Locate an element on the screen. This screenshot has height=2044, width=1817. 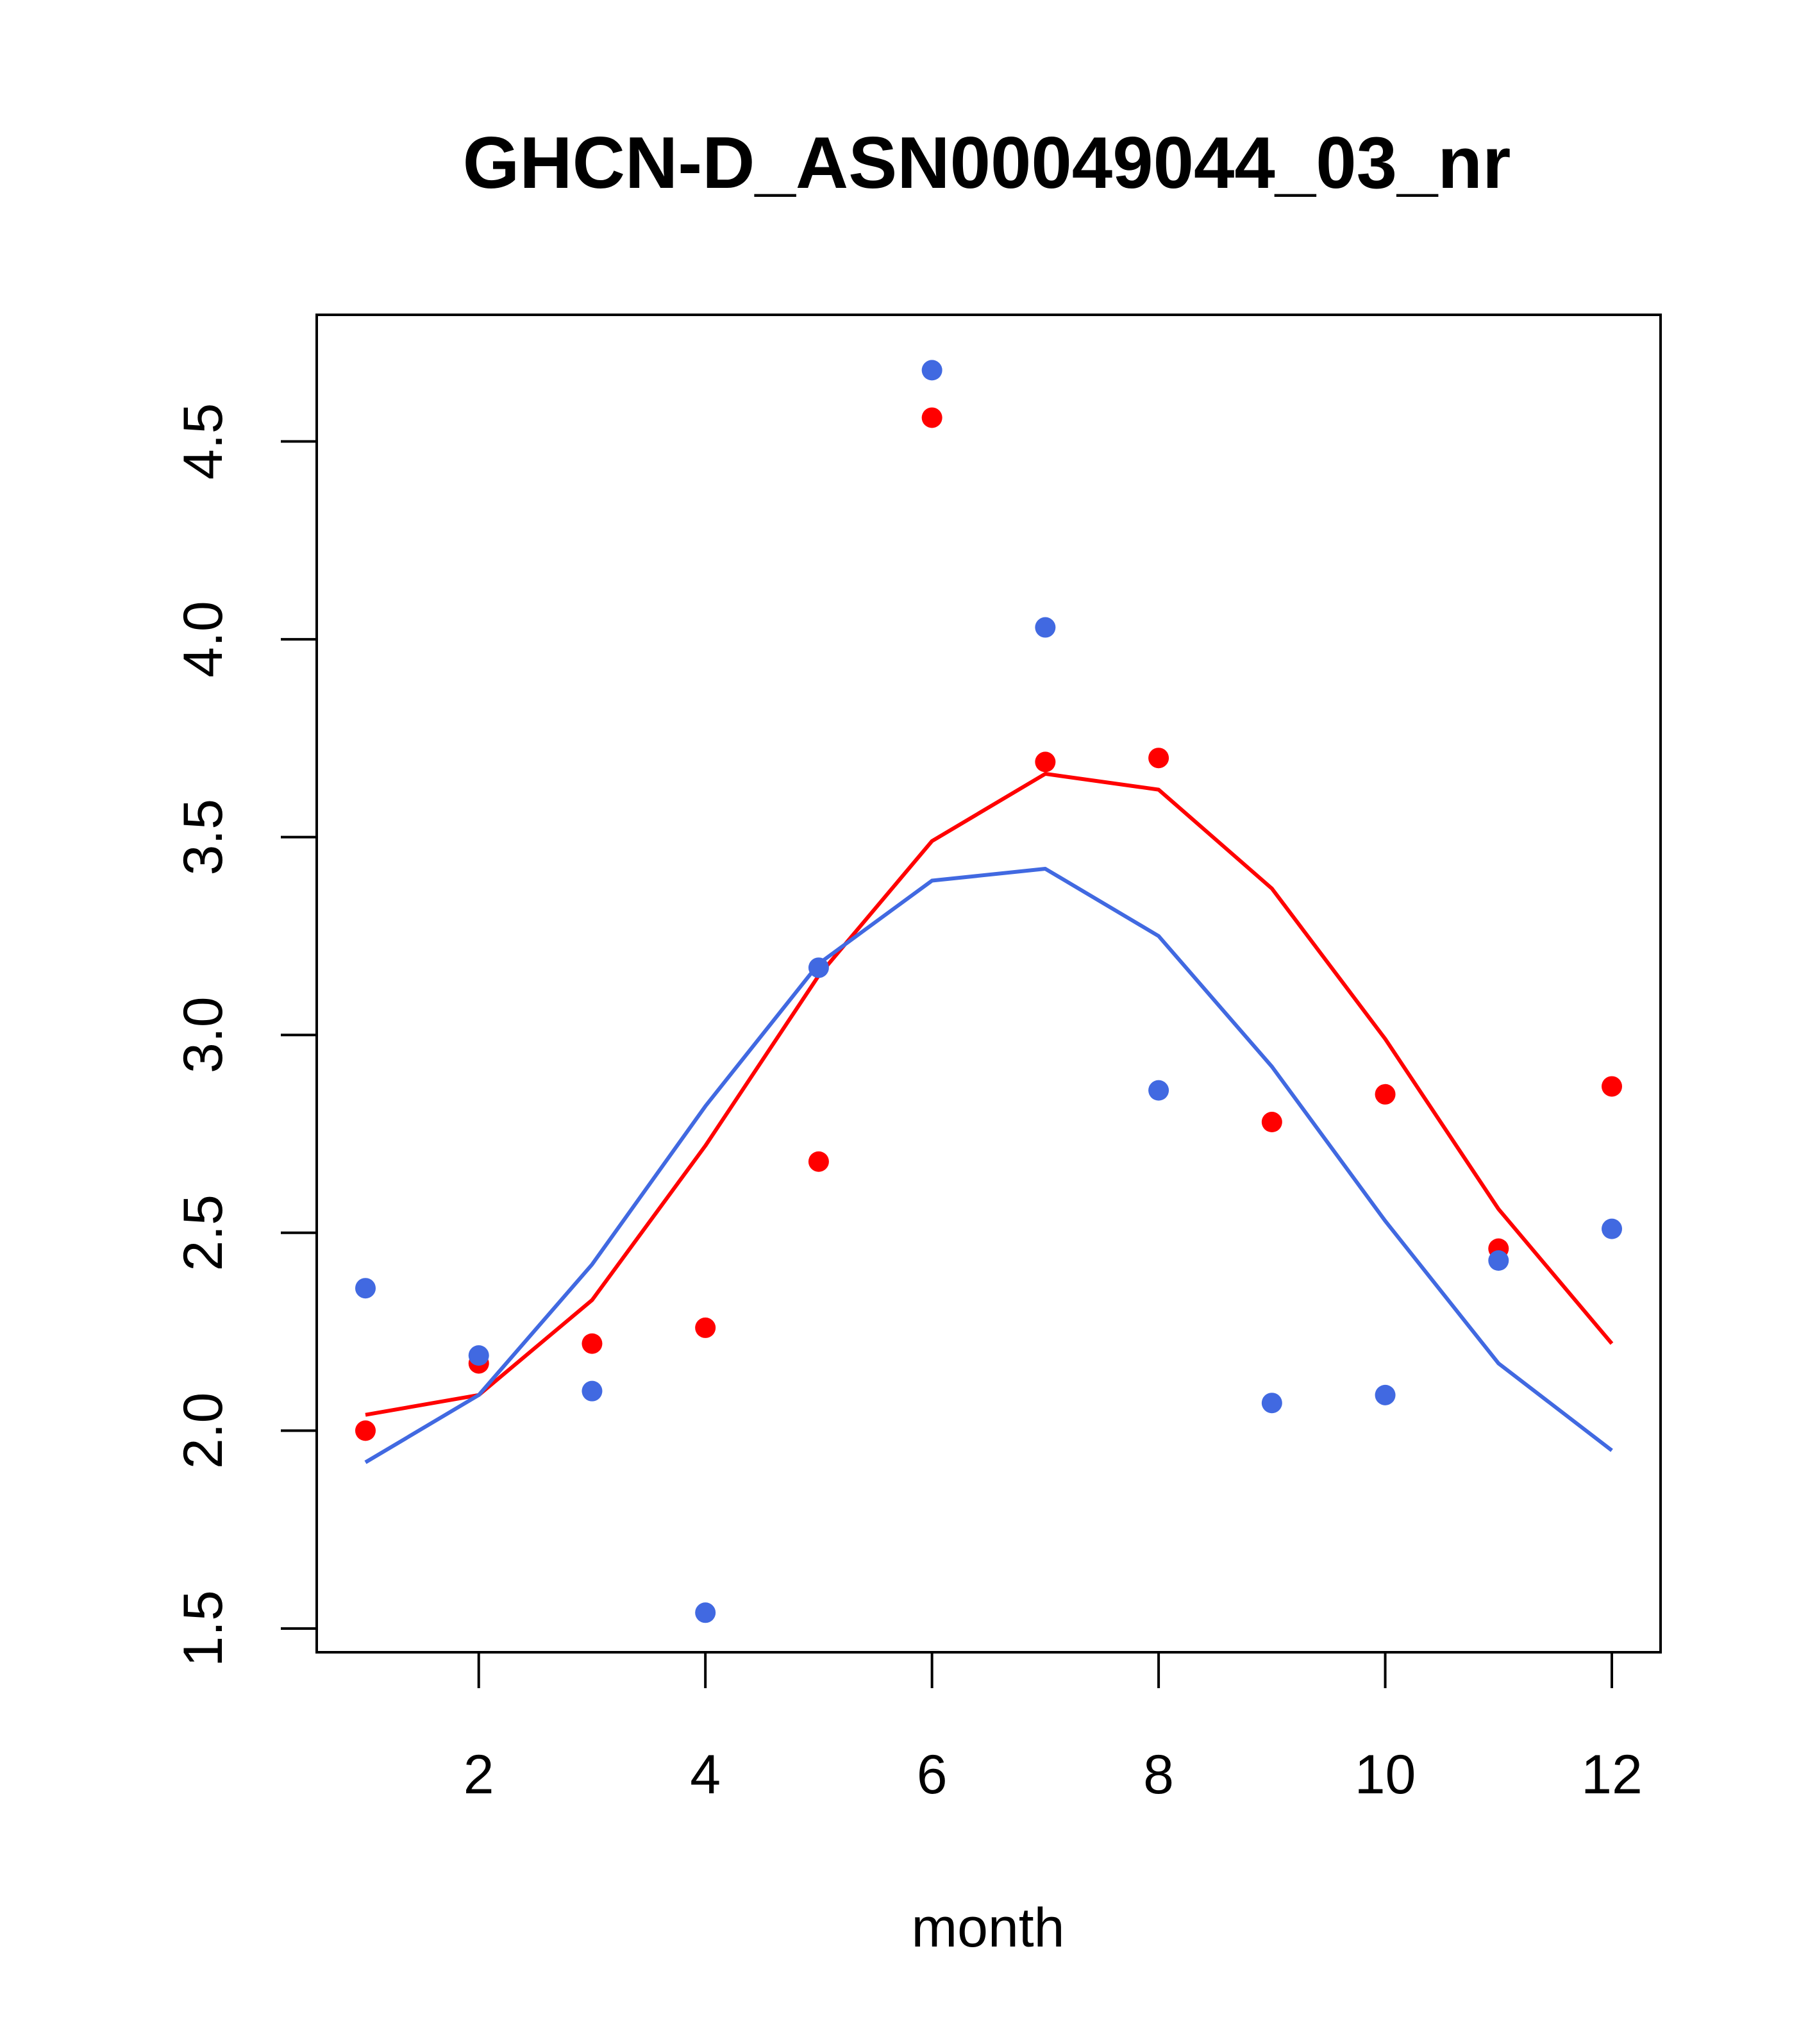
chart-title: GHCN-D_ASN00049044_03_nr is located at coordinates (987, 163).